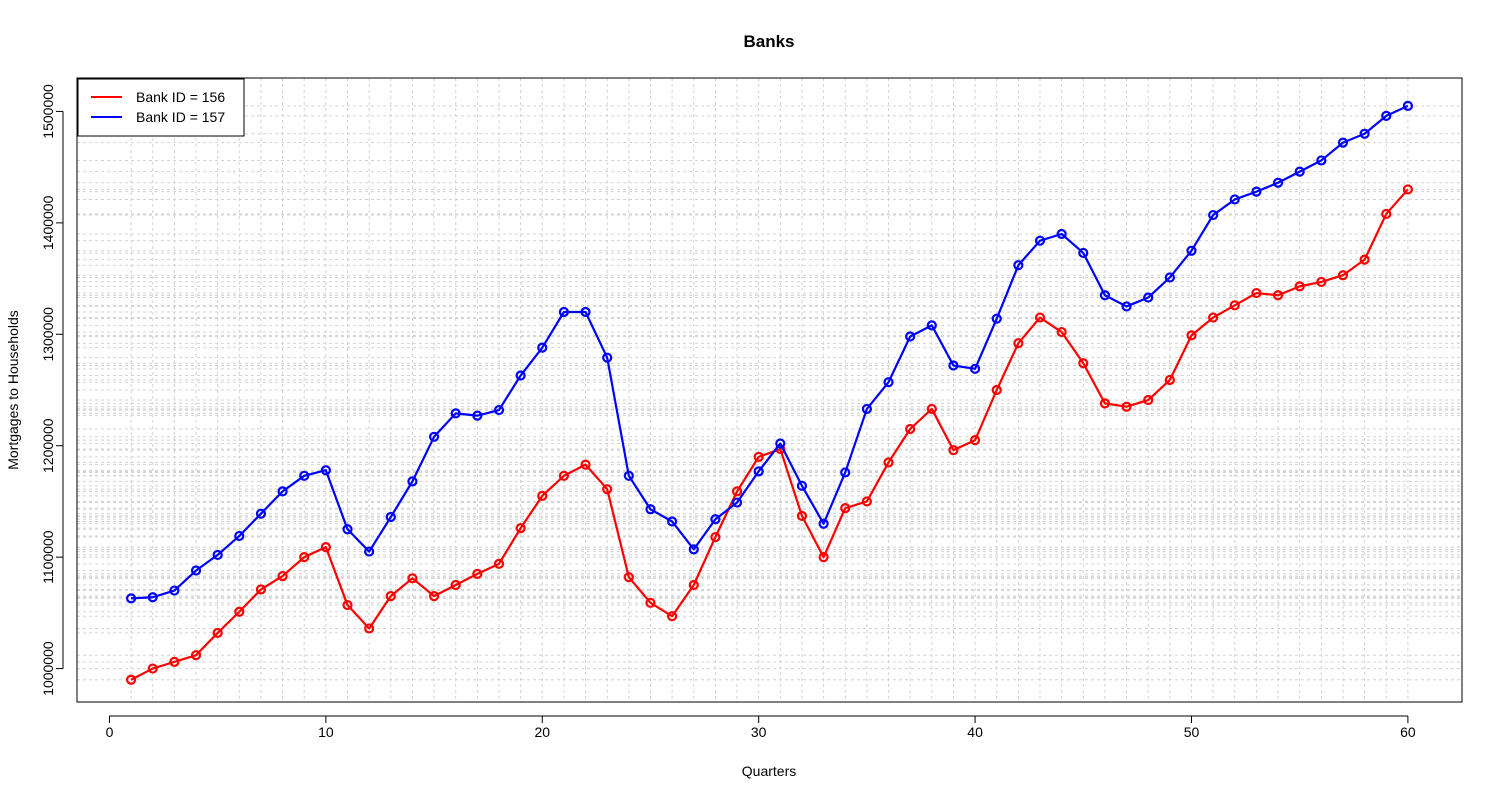 This screenshot has width=1500, height=805. What do you see at coordinates (48, 111) in the screenshot?
I see `y-tick-label: 1500000` at bounding box center [48, 111].